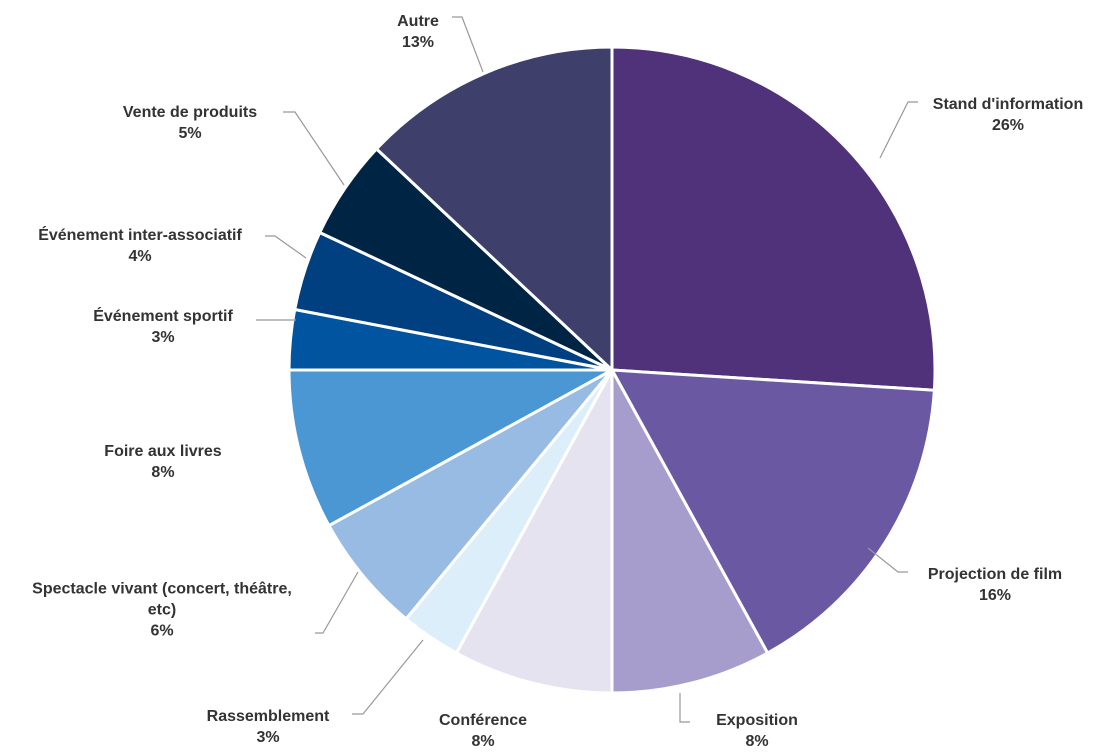 The height and width of the screenshot is (753, 1101). I want to click on category-label: Rassemblement, so click(268, 716).